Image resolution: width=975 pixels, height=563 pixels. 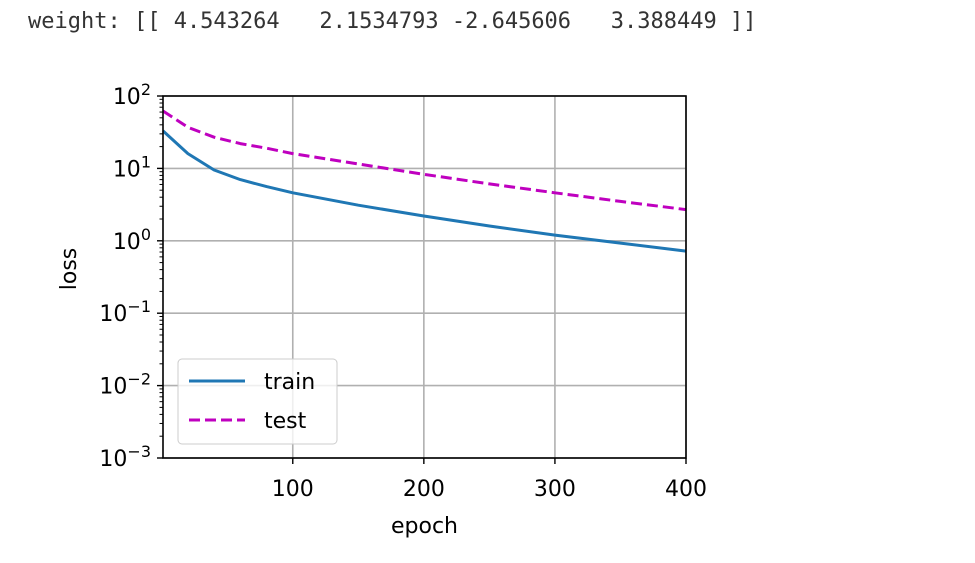 What do you see at coordinates (424, 489) in the screenshot?
I see `x-tick-label: 200` at bounding box center [424, 489].